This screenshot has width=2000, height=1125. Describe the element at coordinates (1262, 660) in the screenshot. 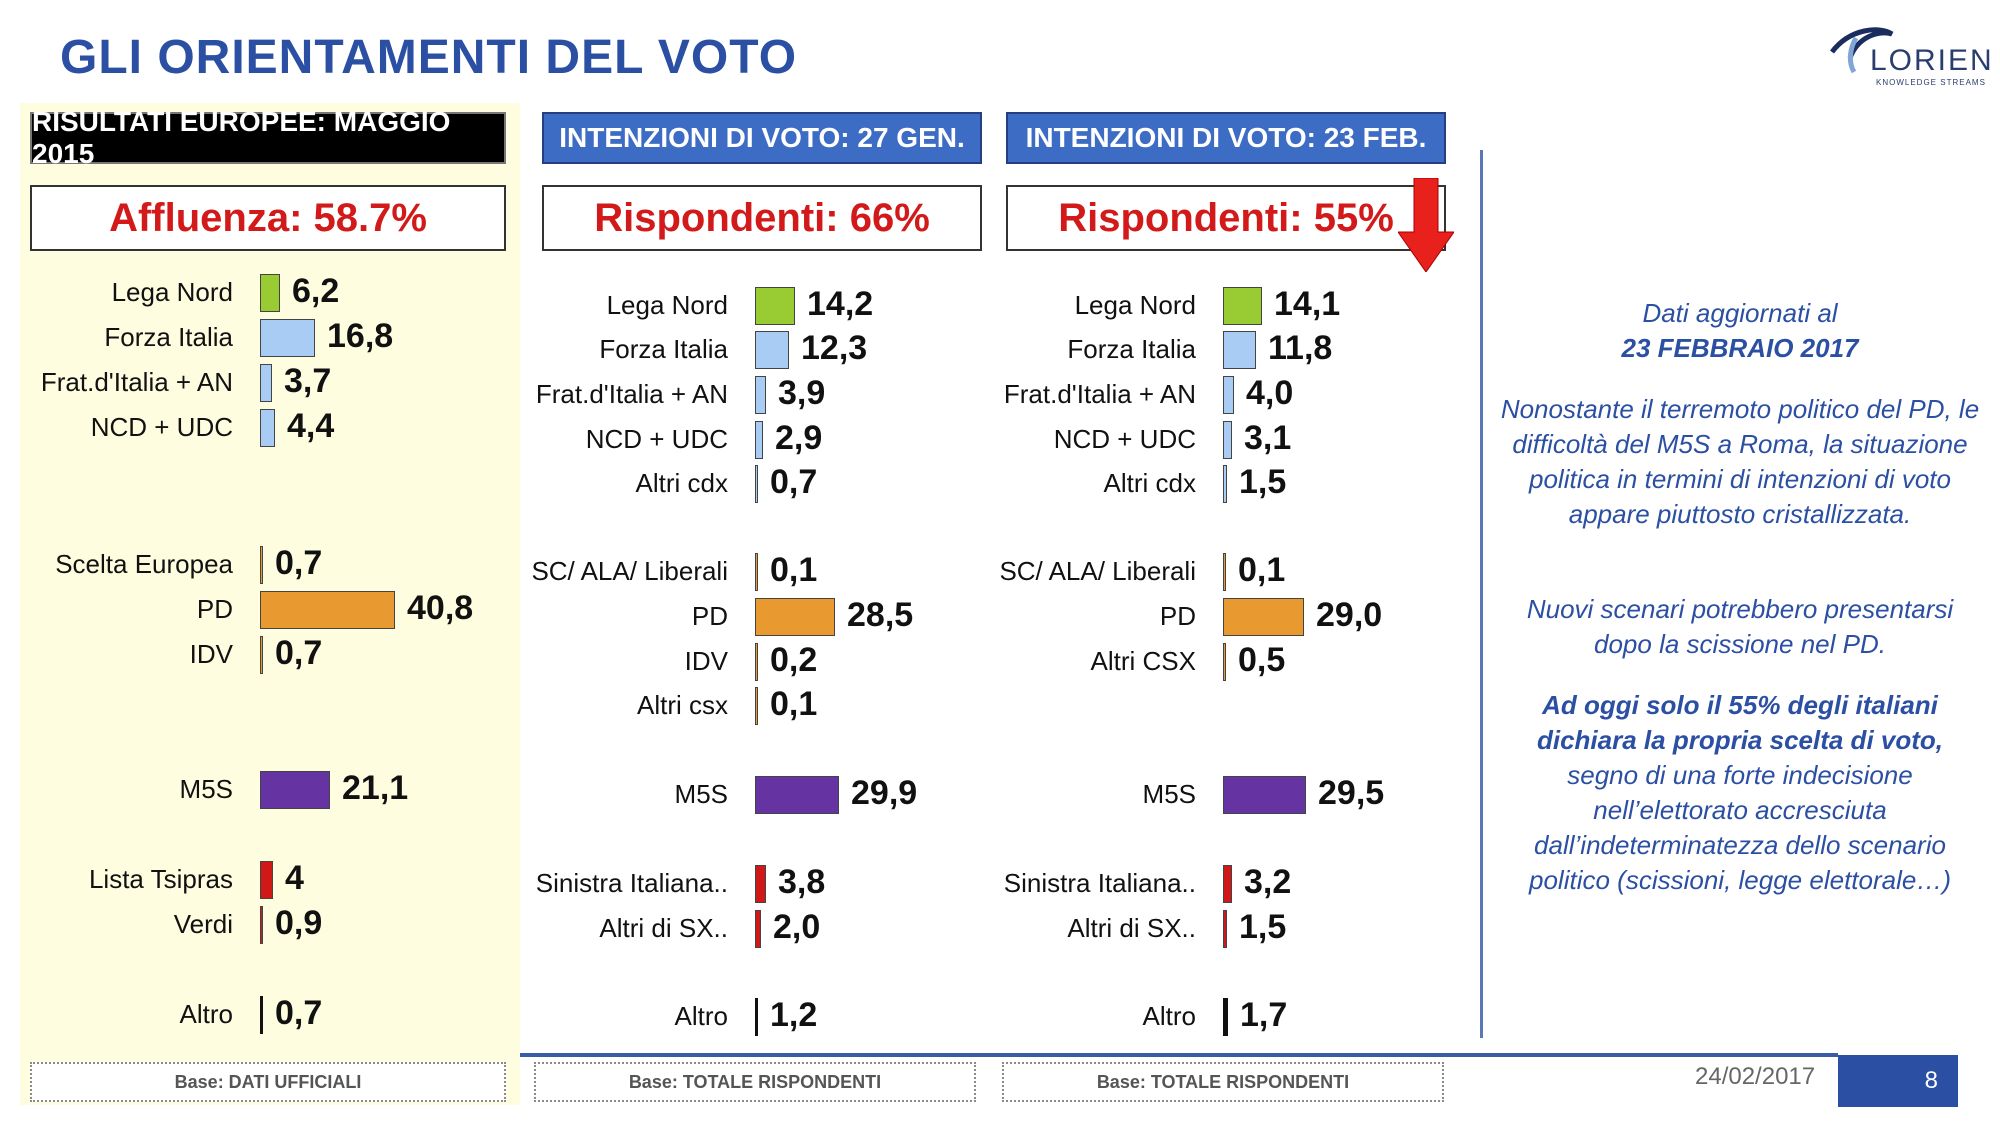

I see `bar-value-label: 0,5` at that location.